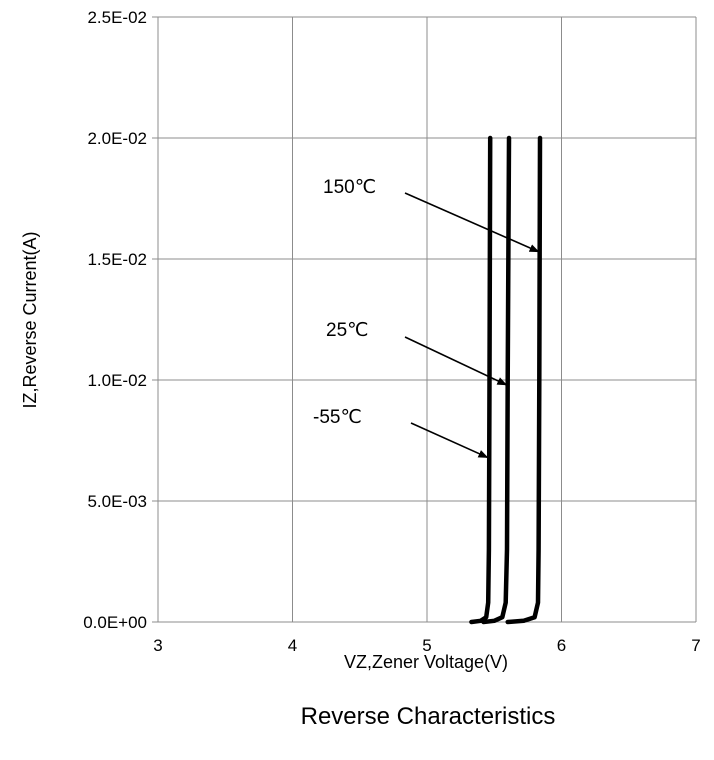 This screenshot has width=714, height=760. I want to click on x-tick-label: 7, so click(695, 645).